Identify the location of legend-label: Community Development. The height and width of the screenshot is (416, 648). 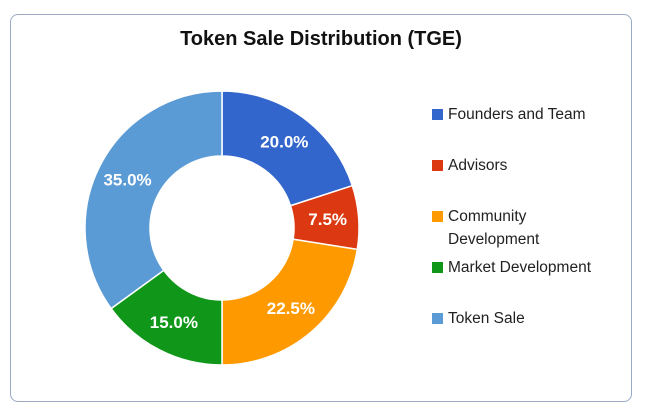
(494, 228).